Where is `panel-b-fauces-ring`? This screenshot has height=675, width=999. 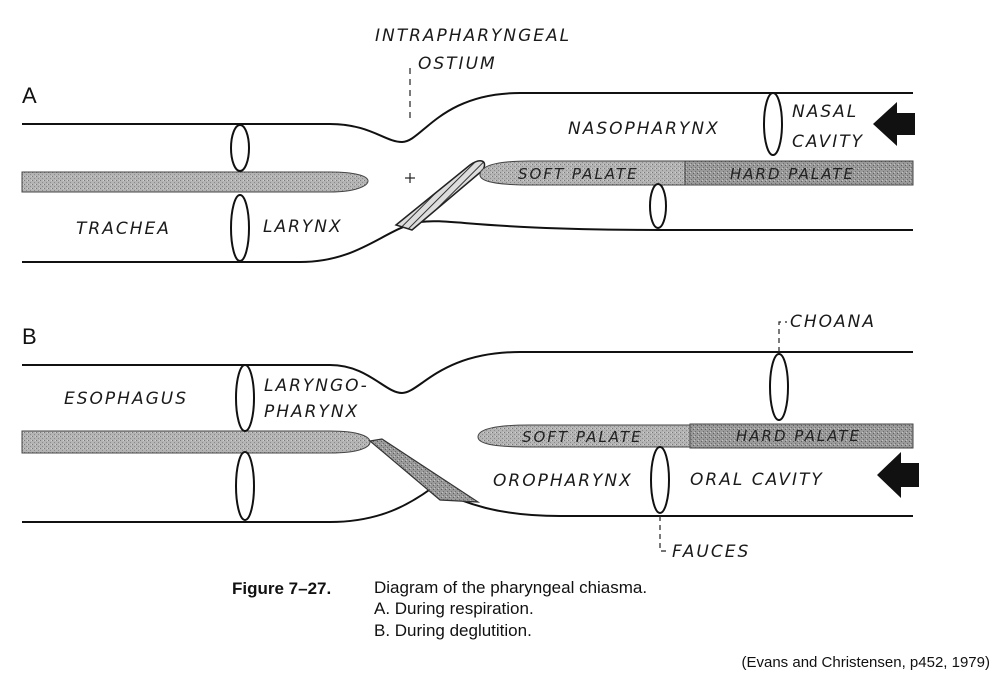 panel-b-fauces-ring is located at coordinates (660, 480).